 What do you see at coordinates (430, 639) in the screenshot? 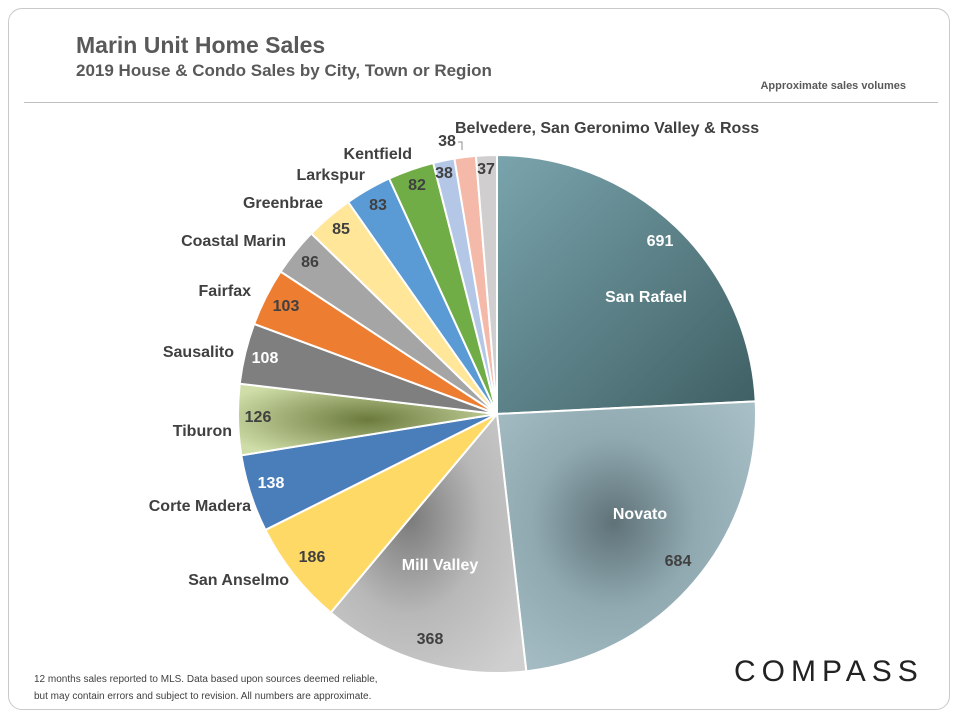
I see `slice-value-mill-valley: 368` at bounding box center [430, 639].